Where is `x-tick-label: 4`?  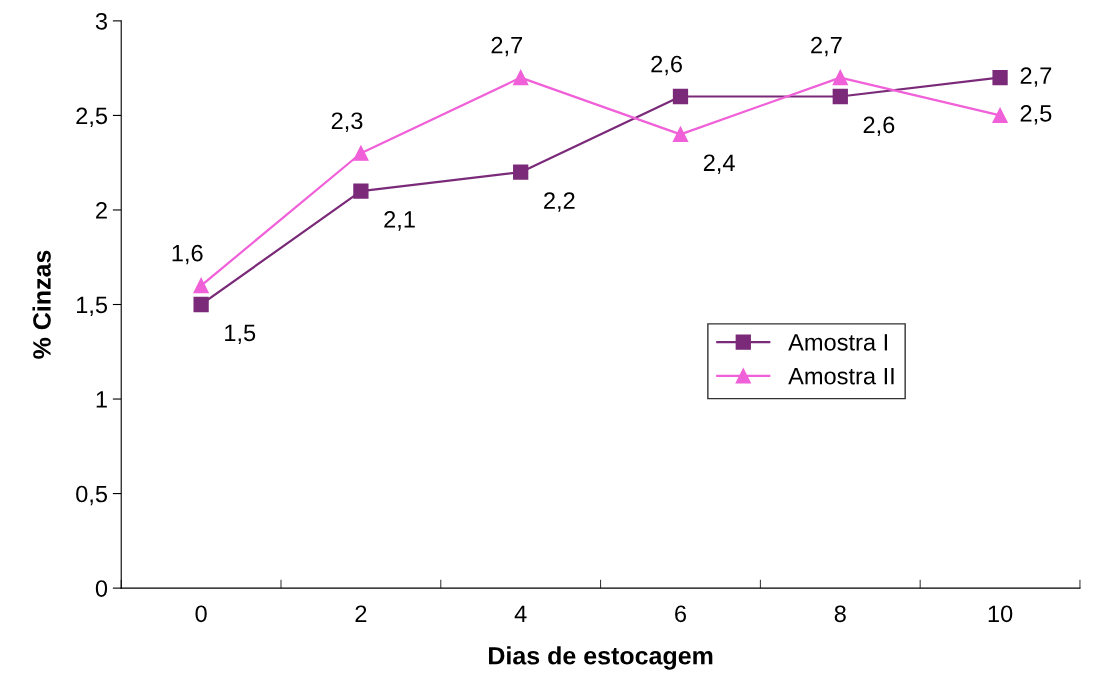 x-tick-label: 4 is located at coordinates (520, 613).